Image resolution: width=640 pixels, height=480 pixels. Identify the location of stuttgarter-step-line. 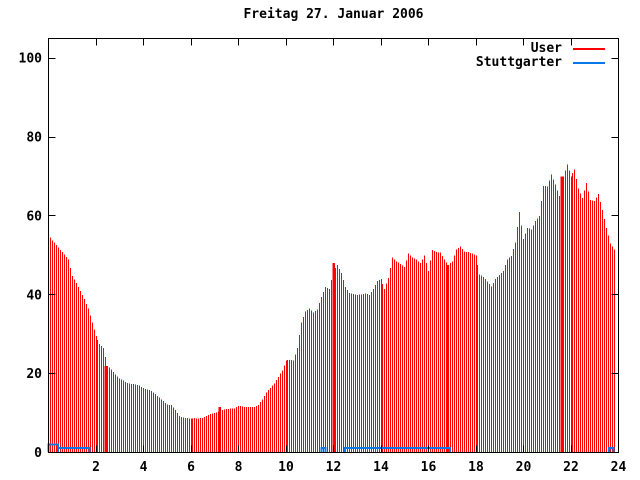
(331, 447).